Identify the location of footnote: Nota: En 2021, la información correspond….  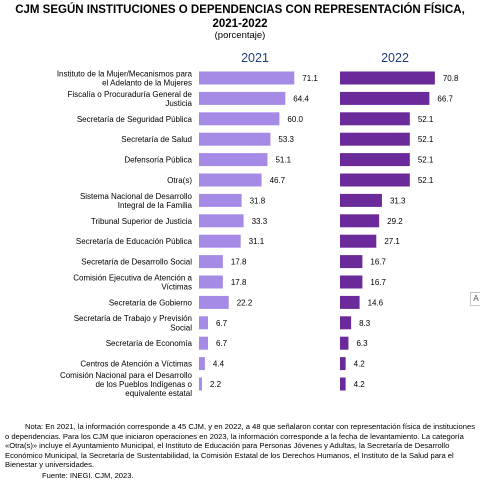
(240, 446).